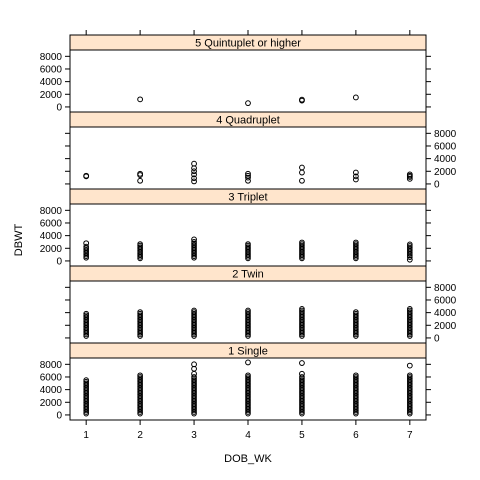  Describe the element at coordinates (248, 435) in the screenshot. I see `x-tick-label: 4` at that location.